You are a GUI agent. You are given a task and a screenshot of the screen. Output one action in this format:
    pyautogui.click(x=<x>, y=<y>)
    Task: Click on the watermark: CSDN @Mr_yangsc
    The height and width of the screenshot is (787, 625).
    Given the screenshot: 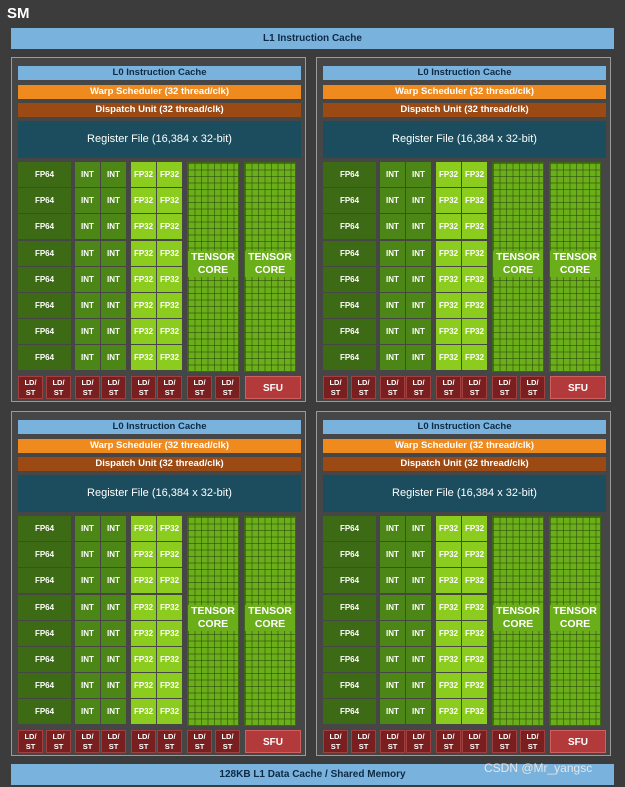 What is the action you would take?
    pyautogui.click(x=538, y=768)
    